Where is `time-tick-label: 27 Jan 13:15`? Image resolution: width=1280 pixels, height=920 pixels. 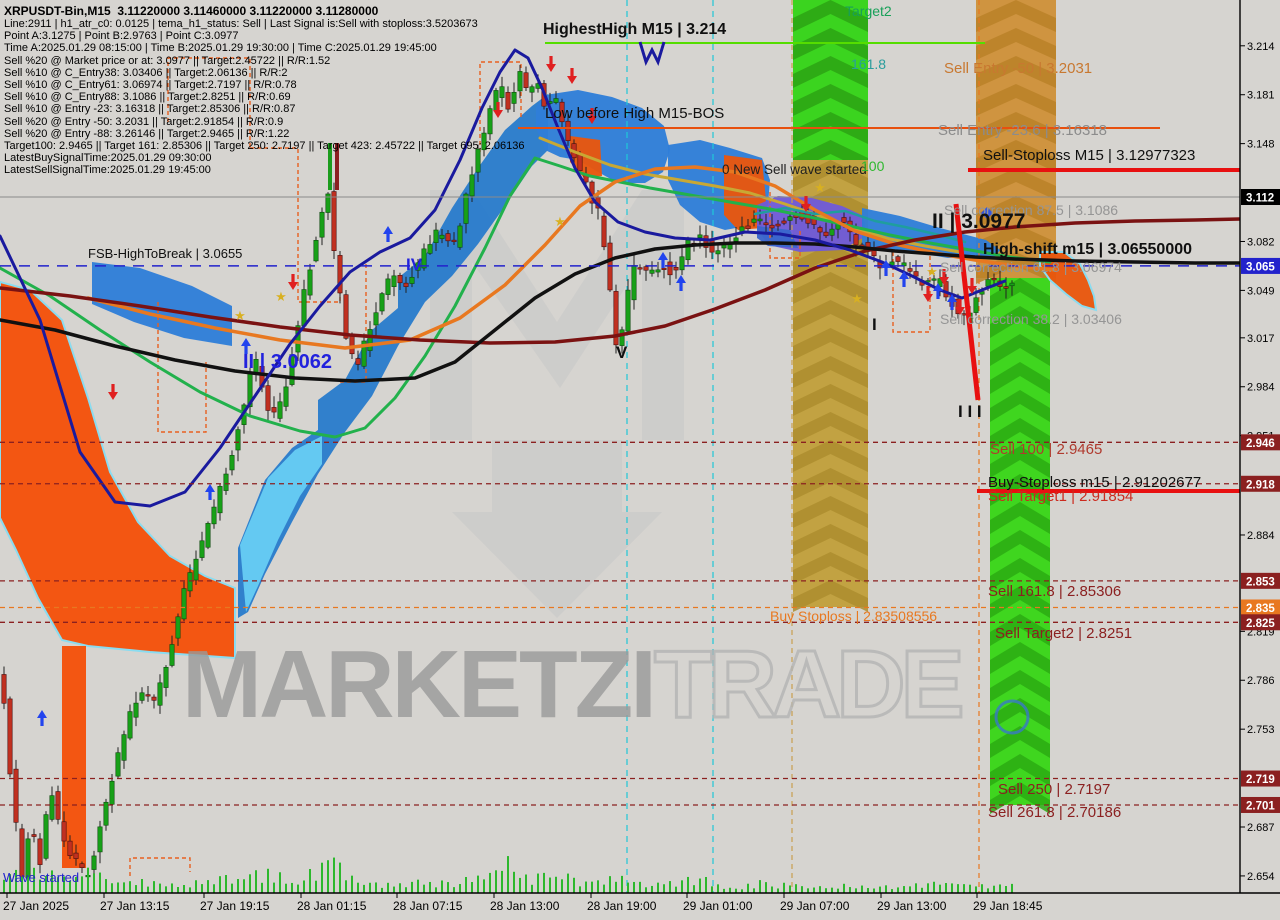 time-tick-label: 27 Jan 13:15 is located at coordinates (135, 906).